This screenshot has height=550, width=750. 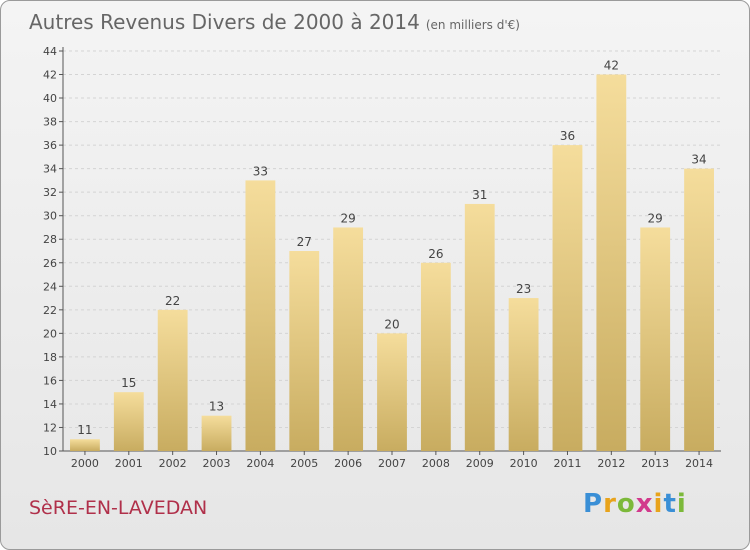 I want to click on y-tick-label: 10, so click(x=50, y=451).